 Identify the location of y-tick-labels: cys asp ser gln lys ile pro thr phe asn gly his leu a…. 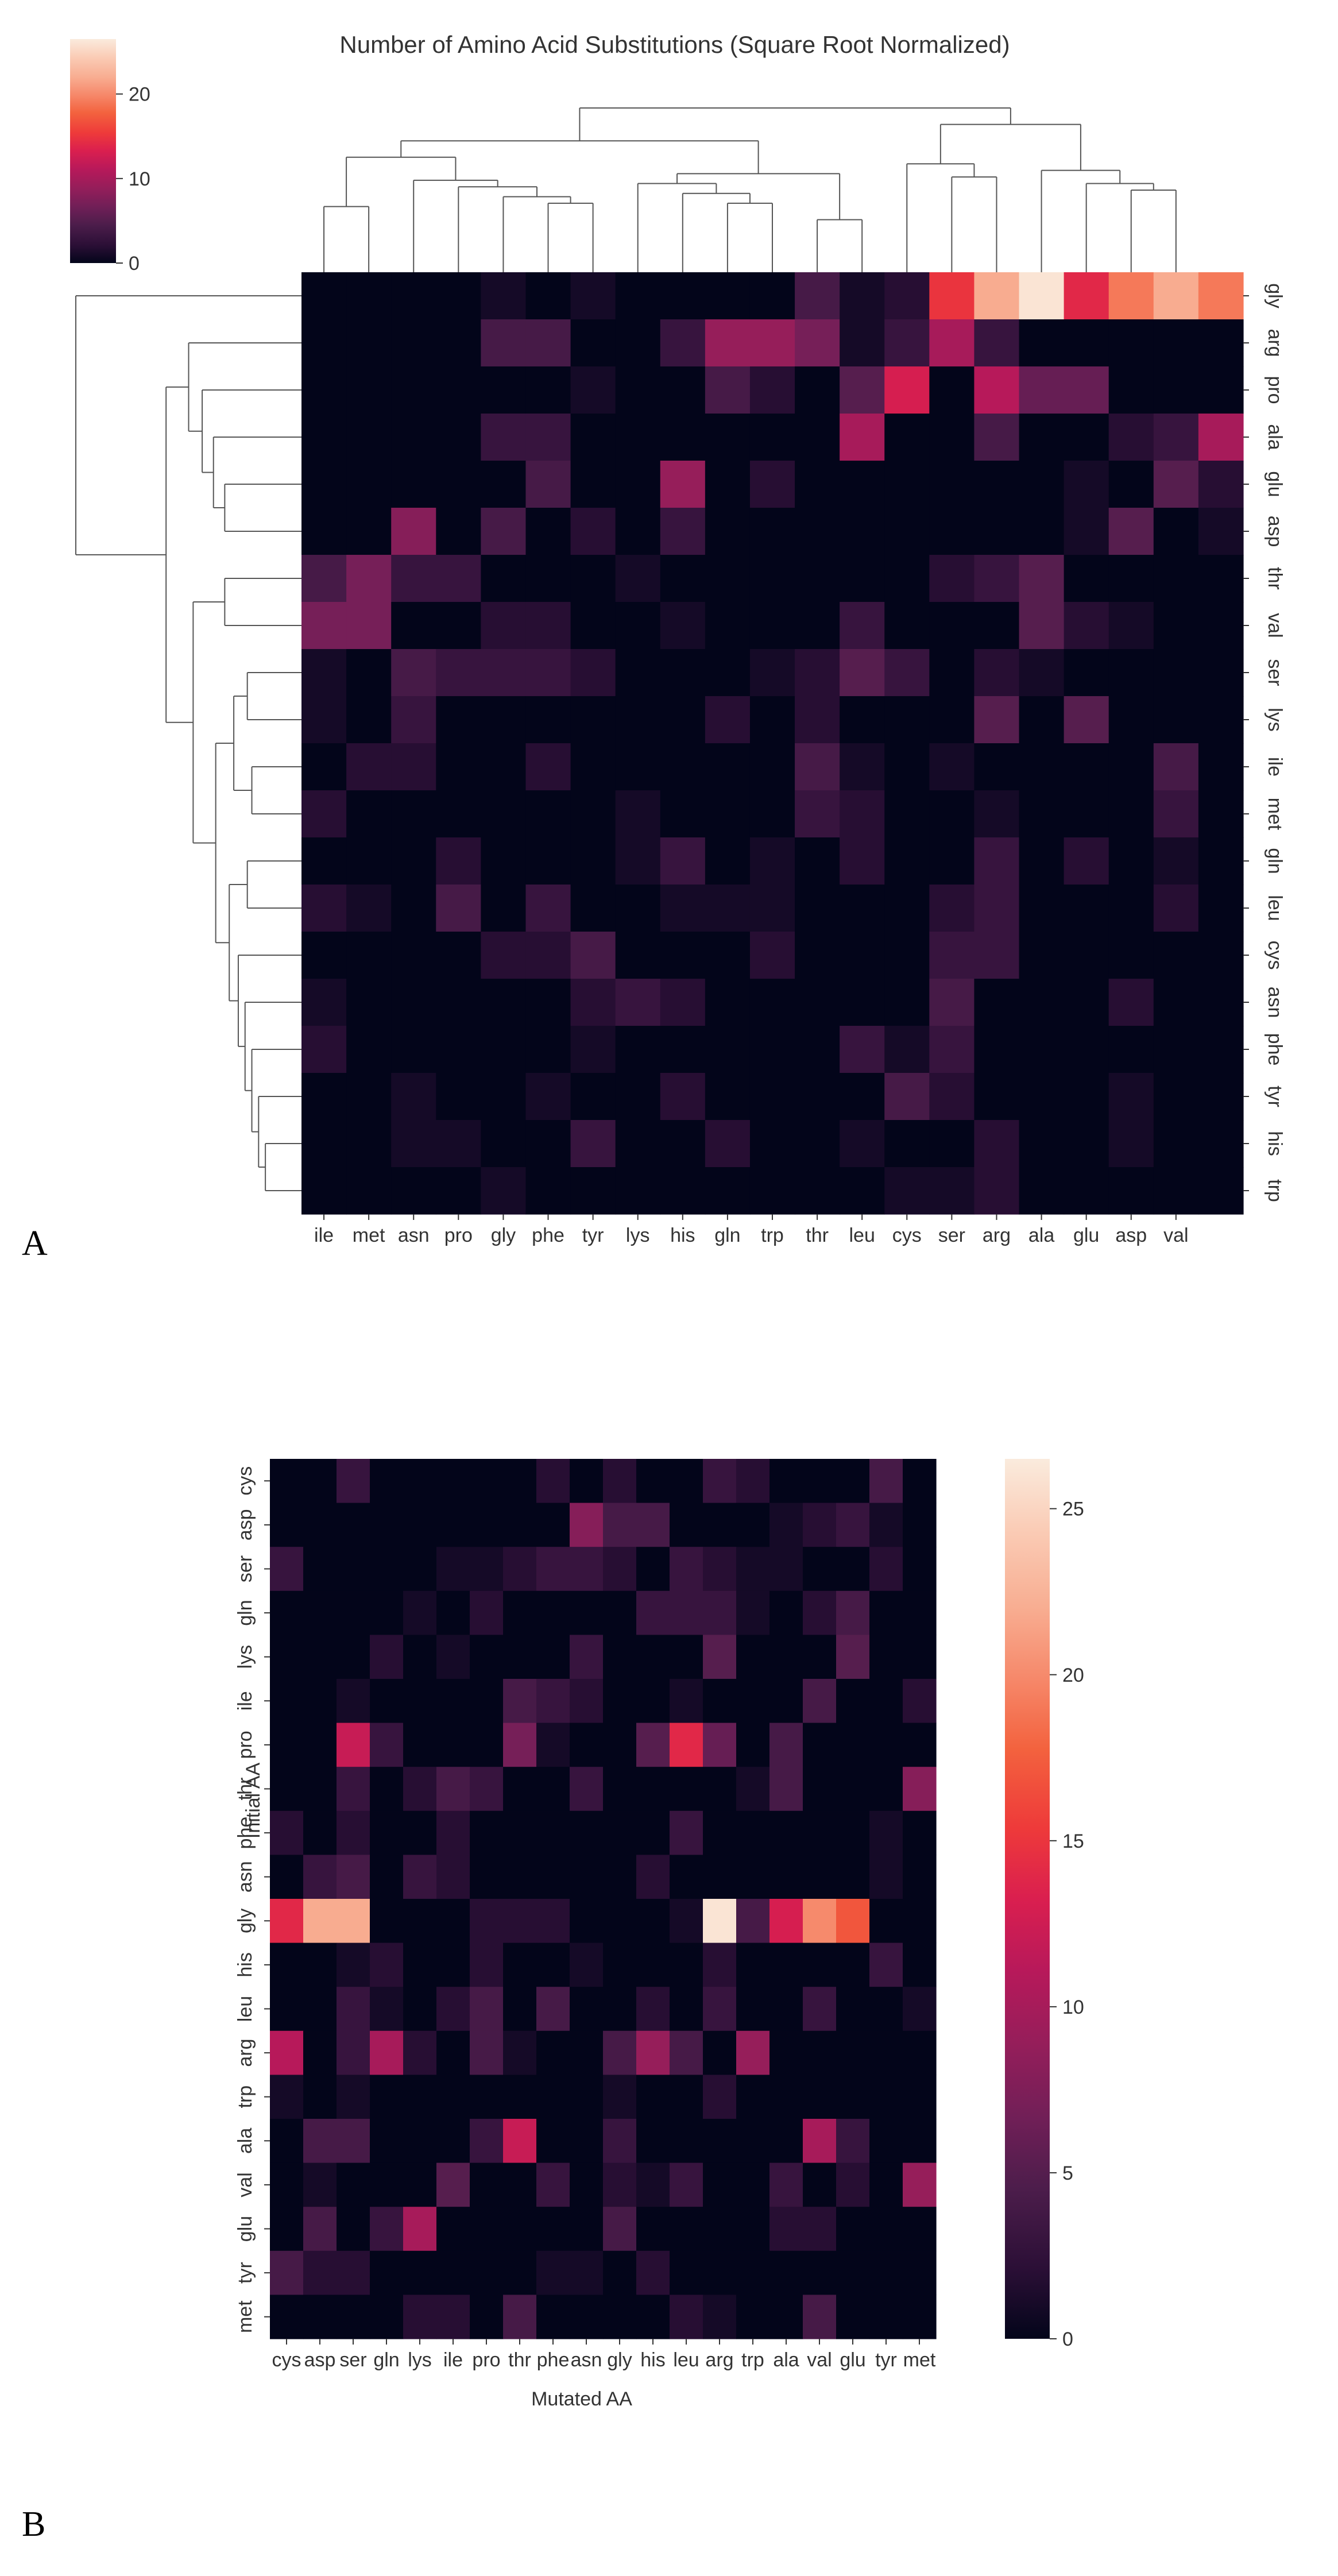
(252, 1899).